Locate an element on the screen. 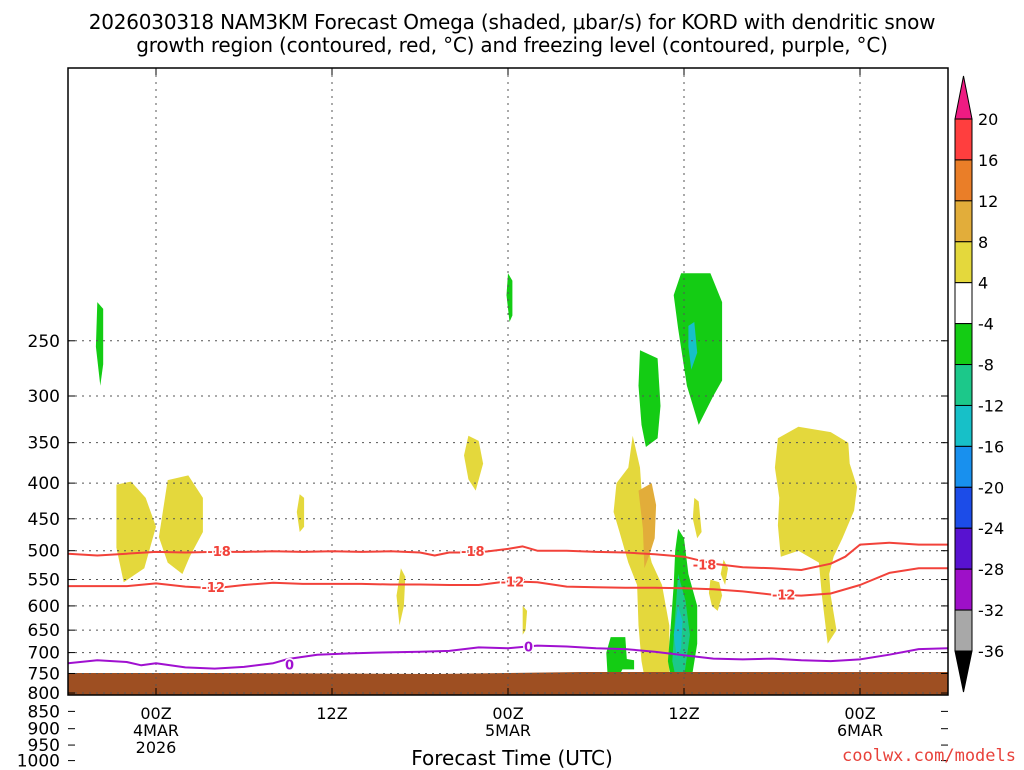 This screenshot has width=1024, height=770. y-tick-label: 800 is located at coordinates (44, 694).